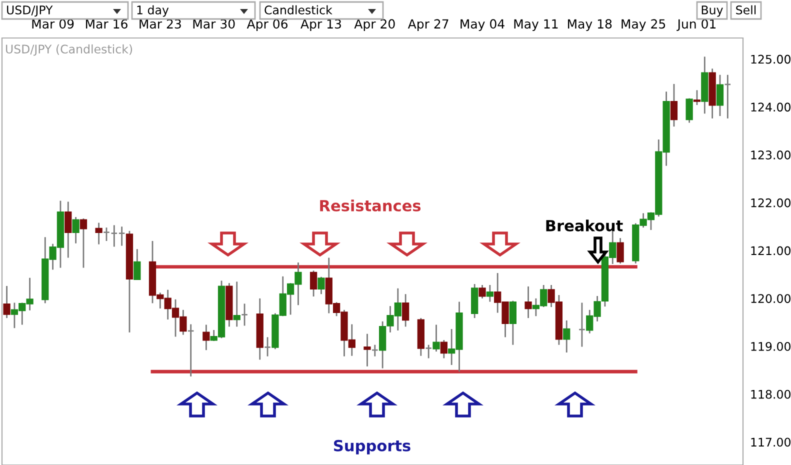  Describe the element at coordinates (584, 226) in the screenshot. I see `annotation: Breakout` at that location.